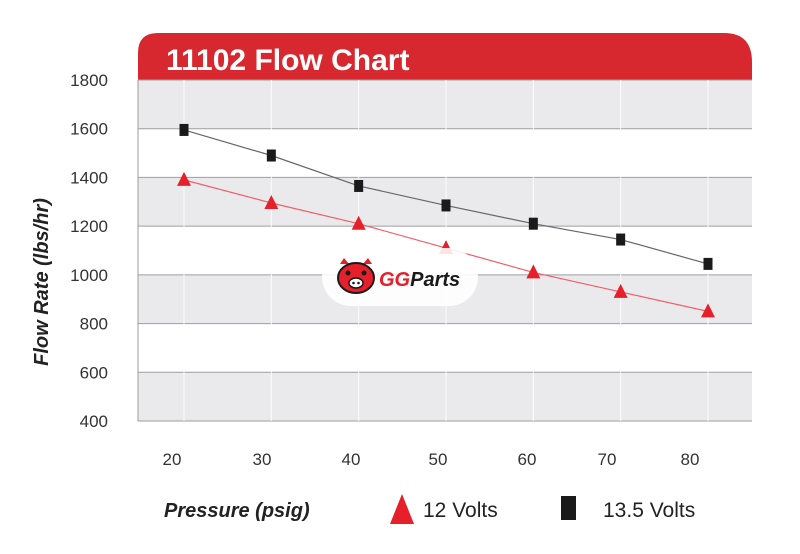  I want to click on chart-title: 11102 Flow Chart, so click(287, 60).